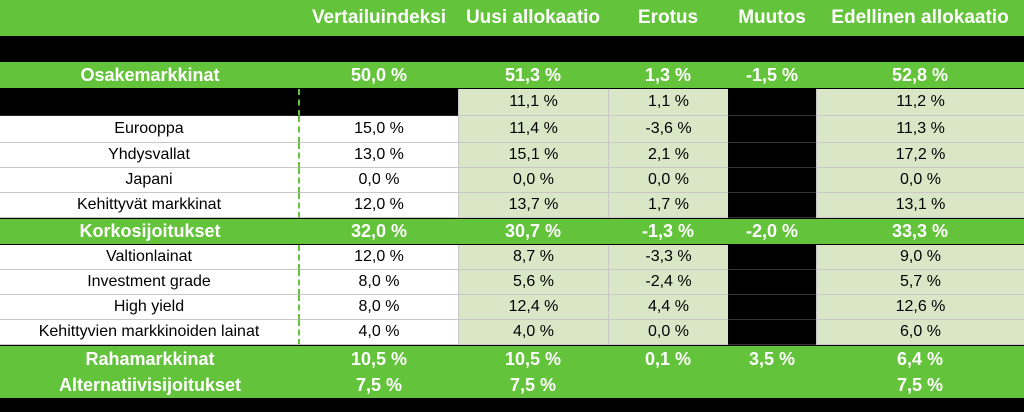 The image size is (1024, 412). I want to click on difference-value: 4,4 %, so click(668, 307).